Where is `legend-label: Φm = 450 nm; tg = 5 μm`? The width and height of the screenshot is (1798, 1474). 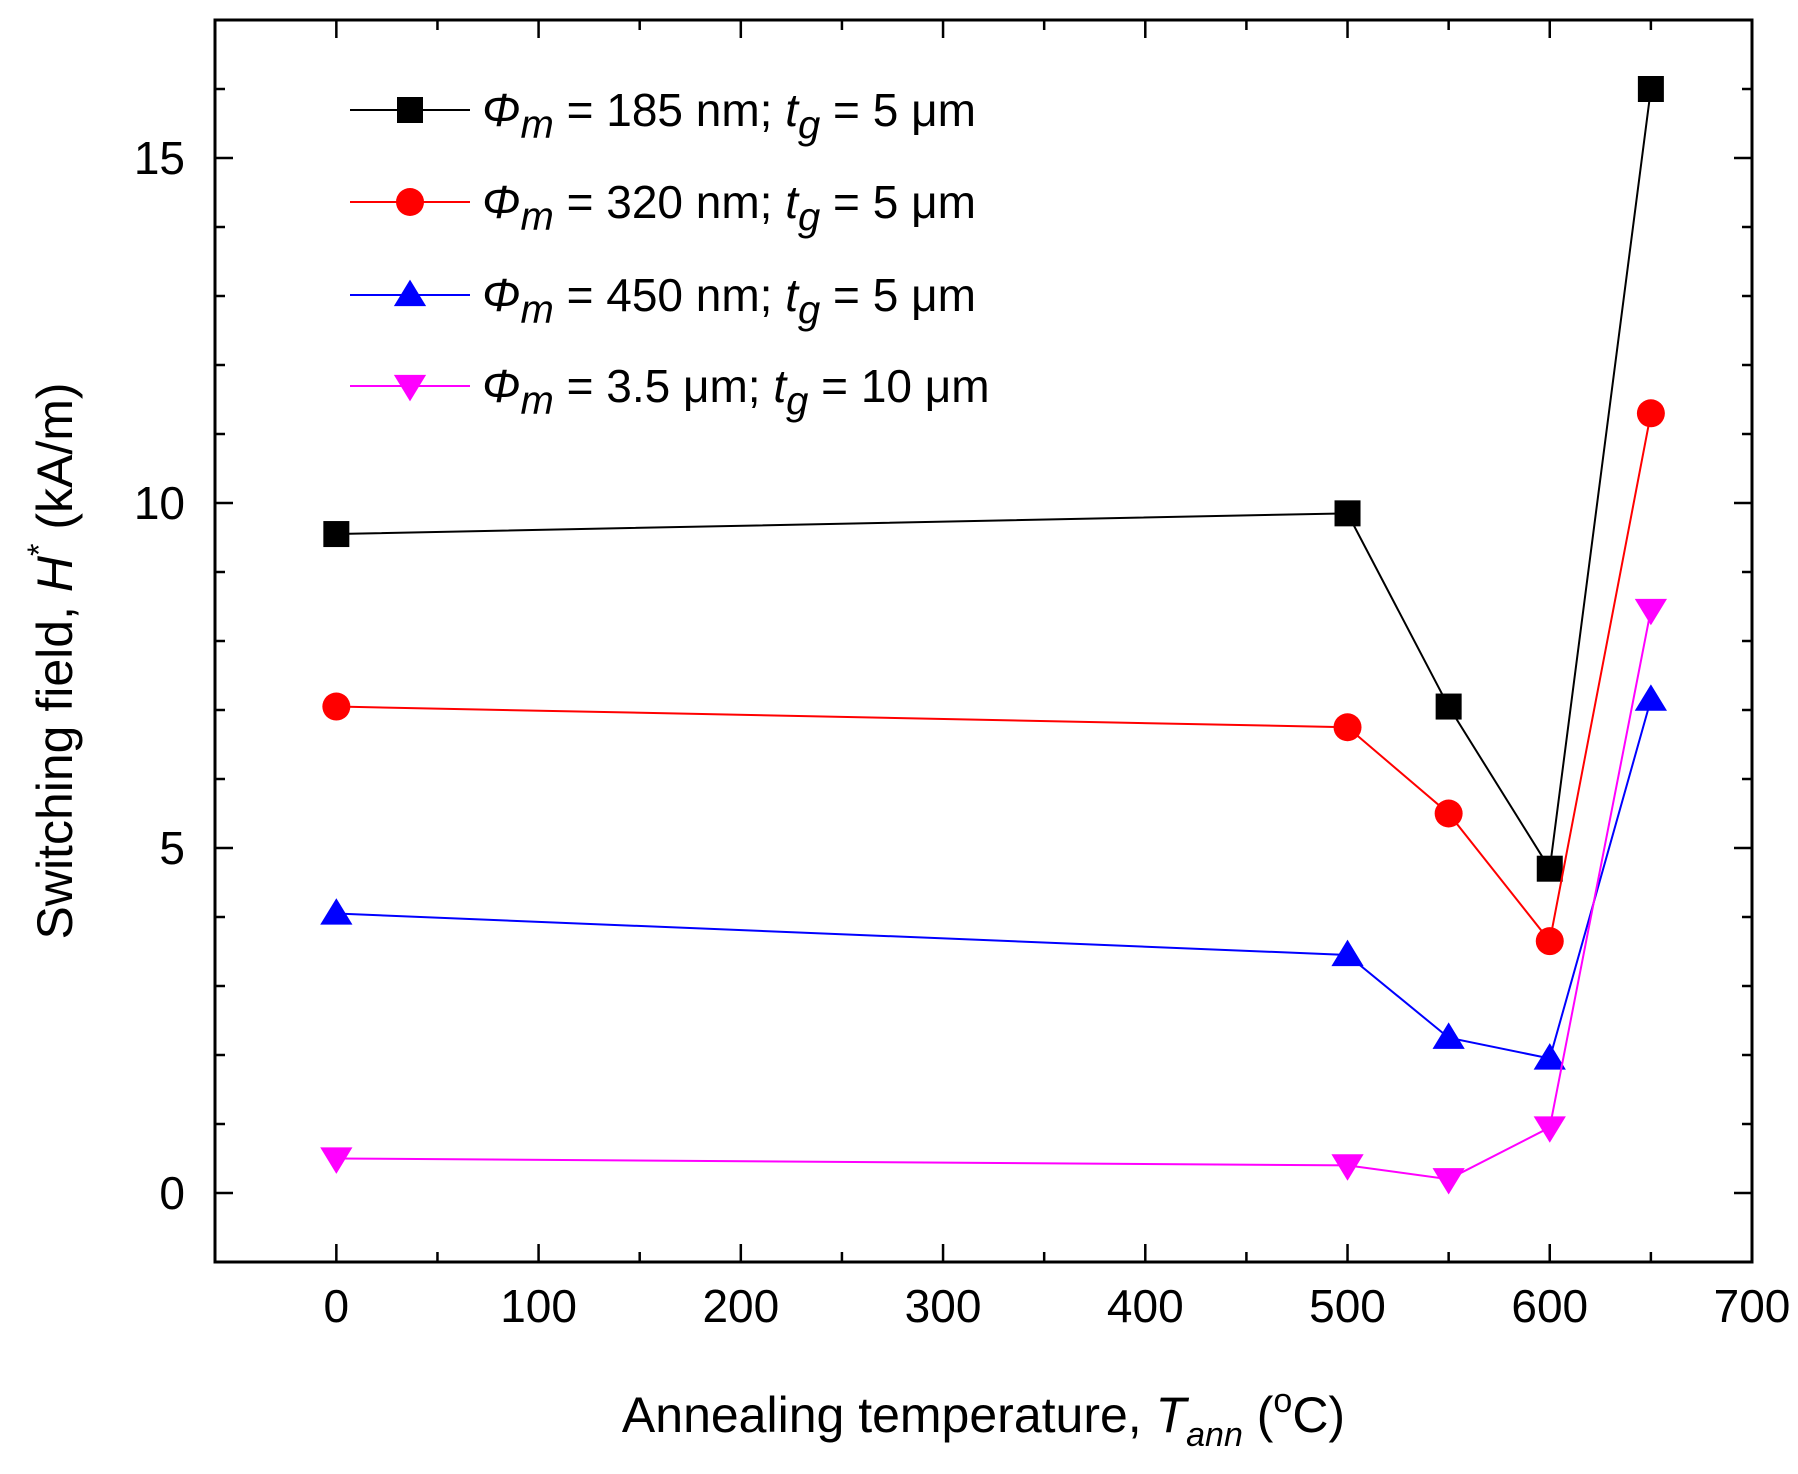
legend-label: Φm = 450 nm; tg = 5 μm is located at coordinates (729, 300).